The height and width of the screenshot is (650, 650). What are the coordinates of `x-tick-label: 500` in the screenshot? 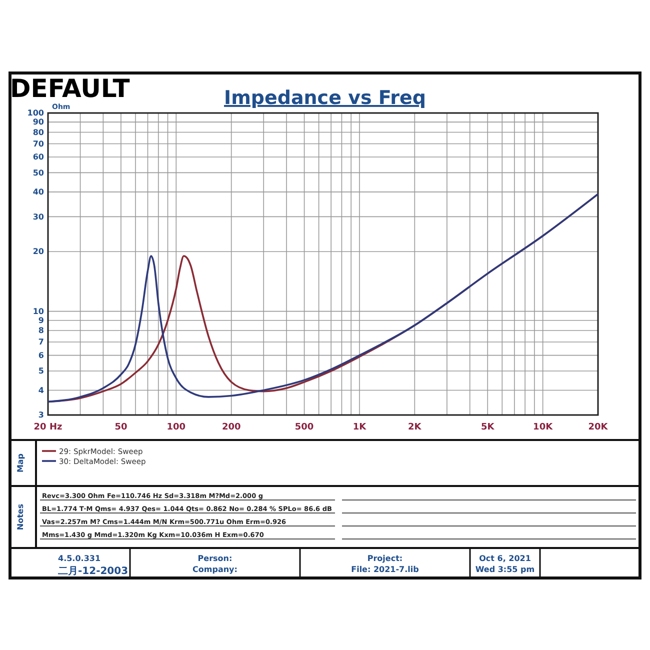 It's located at (304, 427).